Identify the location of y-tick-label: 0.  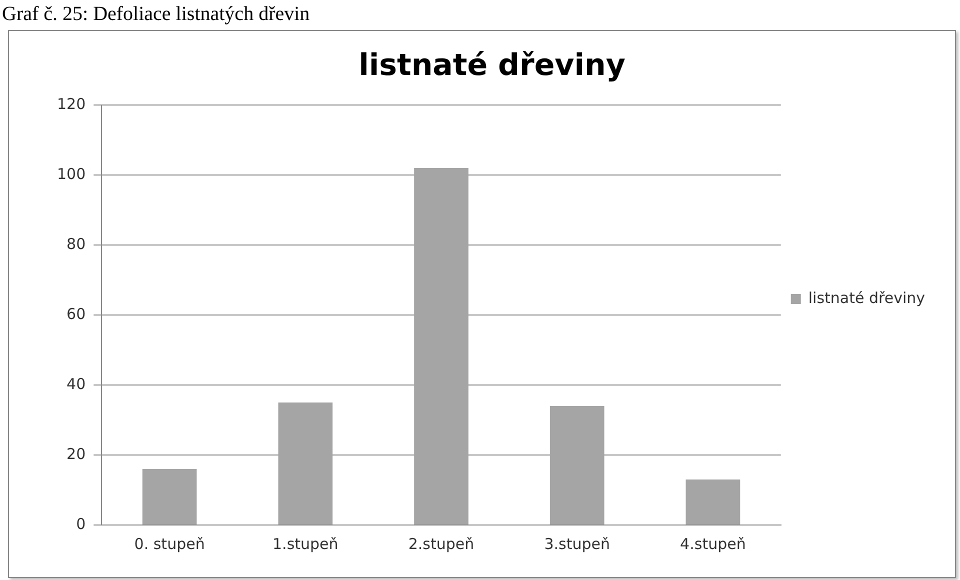
(81, 523).